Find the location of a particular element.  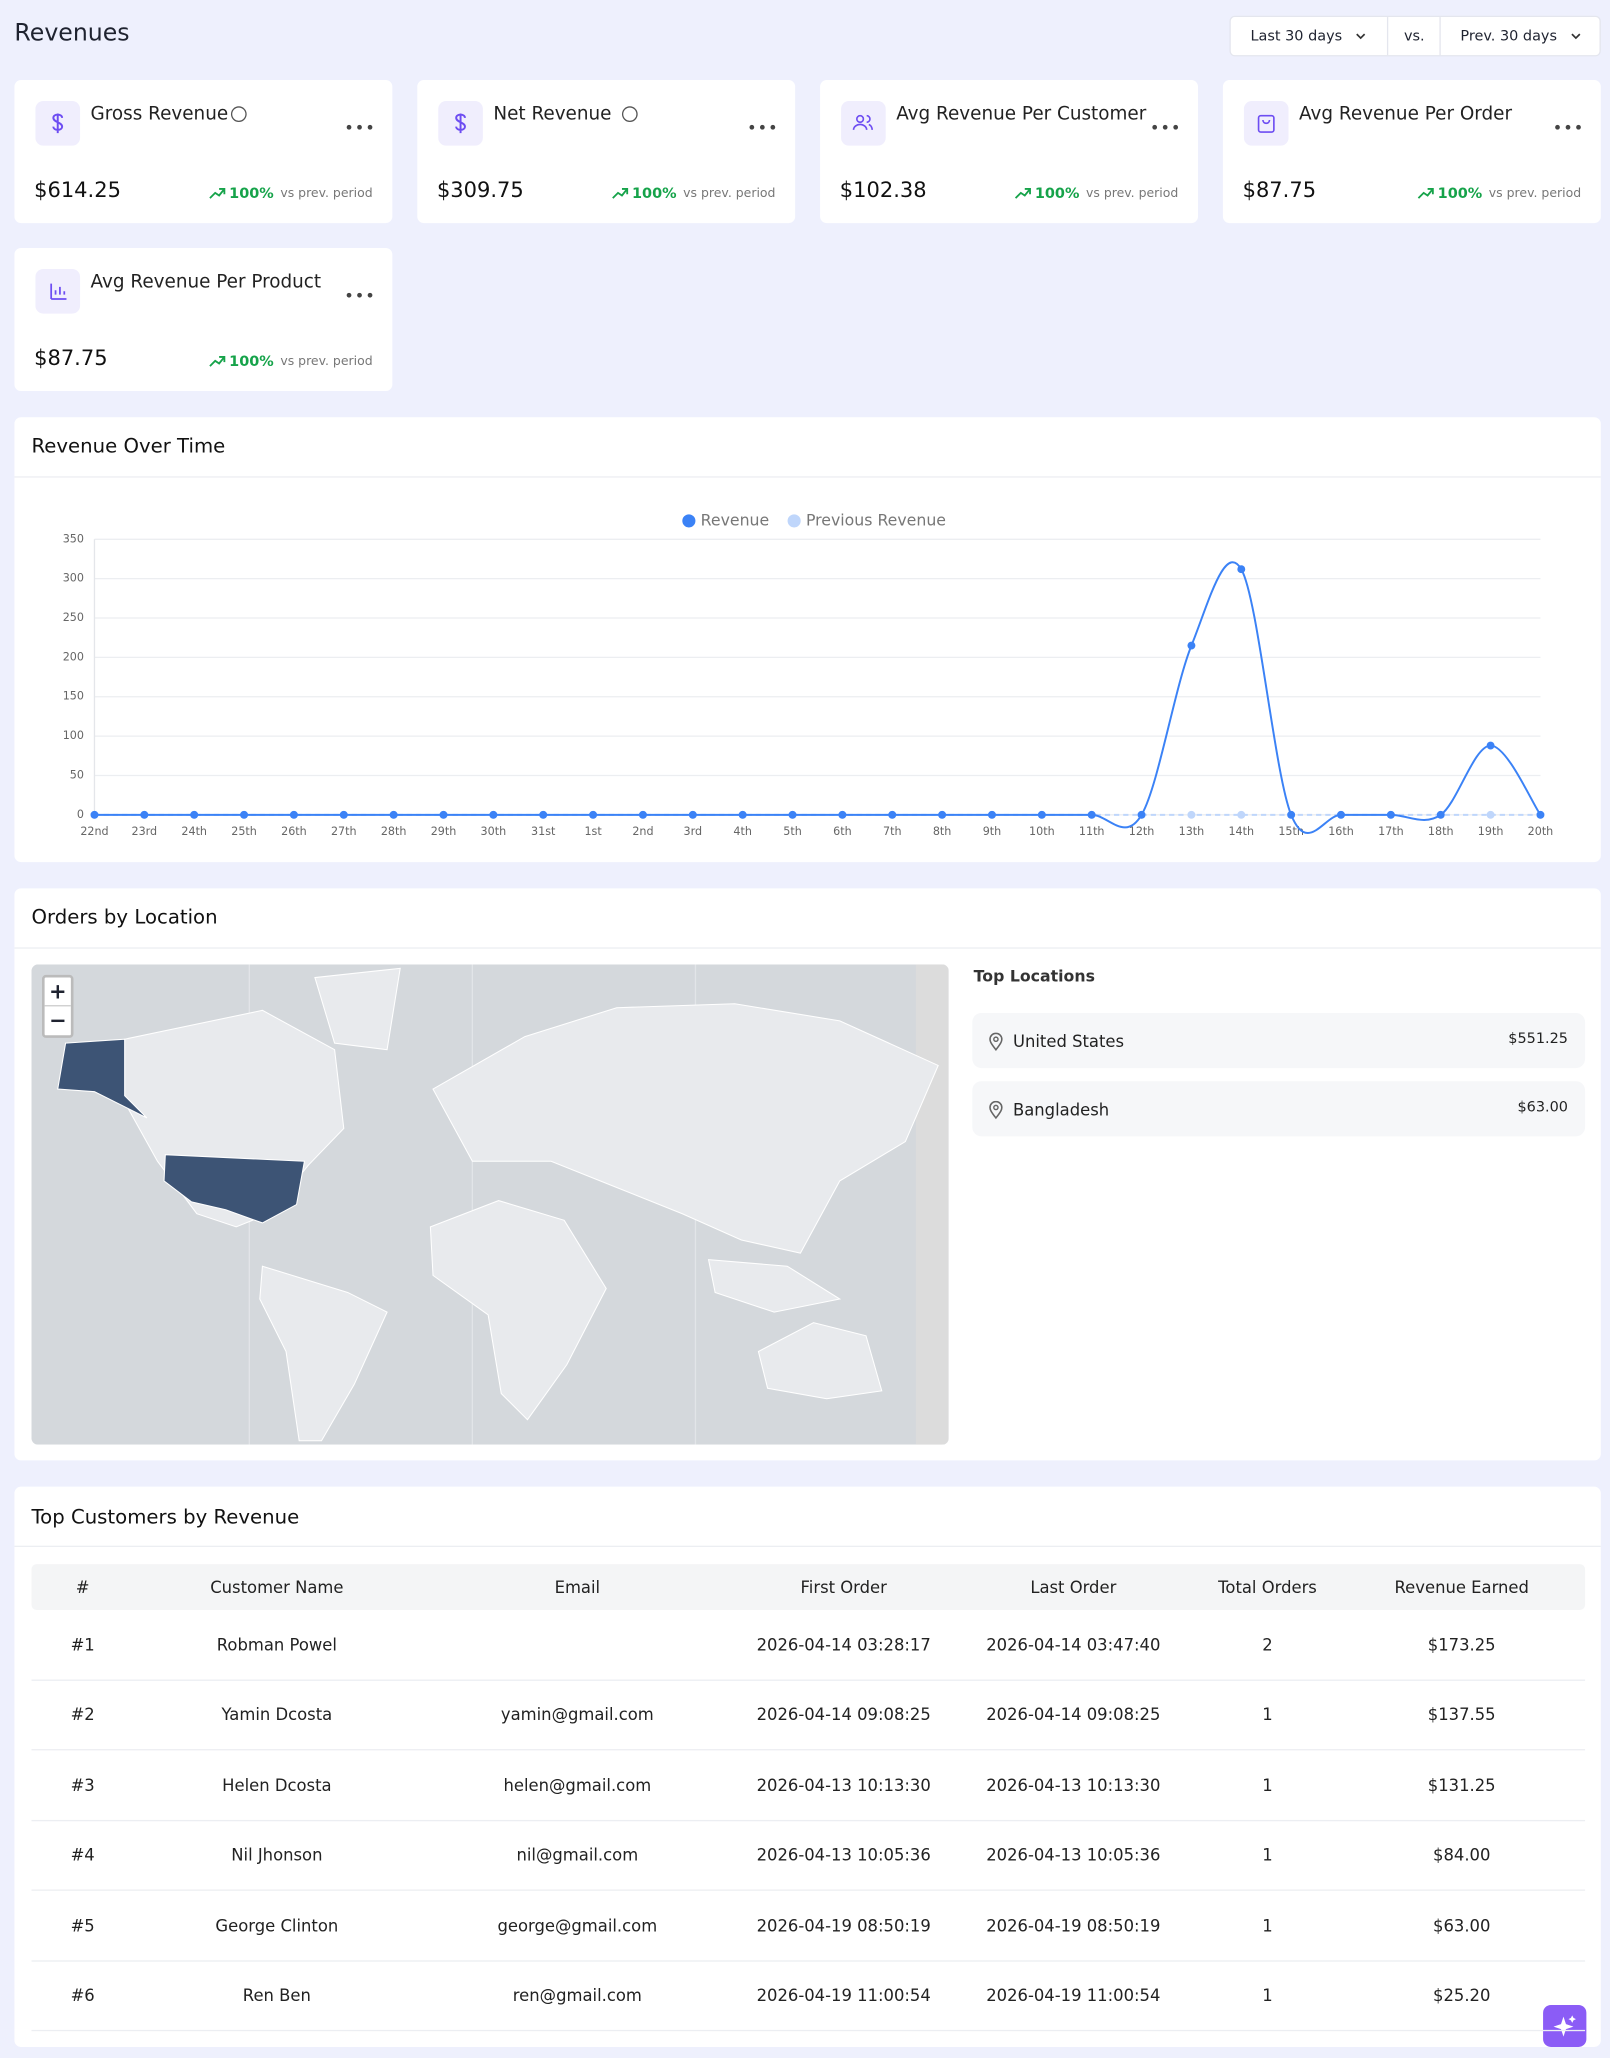

chart-title: Revenue Over Time is located at coordinates (128, 446).